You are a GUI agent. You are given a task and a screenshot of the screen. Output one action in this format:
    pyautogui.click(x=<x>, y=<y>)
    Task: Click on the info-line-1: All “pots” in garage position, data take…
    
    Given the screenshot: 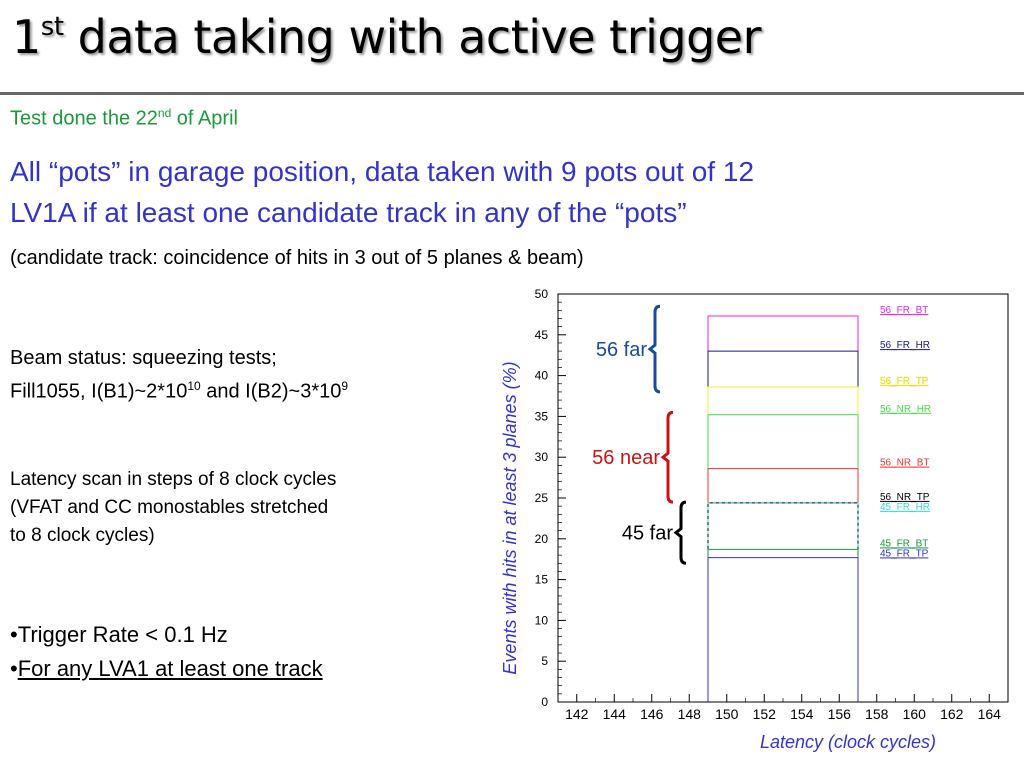 What is the action you would take?
    pyautogui.click(x=382, y=171)
    